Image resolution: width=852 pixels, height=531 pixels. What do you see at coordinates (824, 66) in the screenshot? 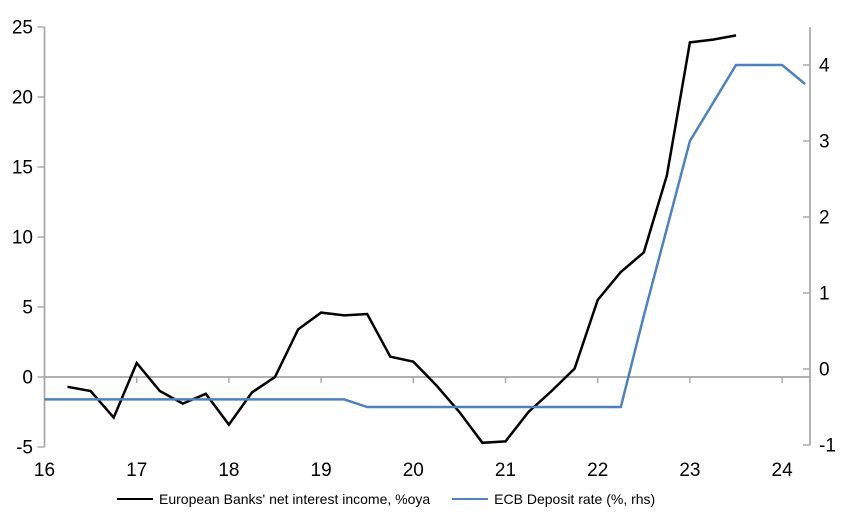
I see `right-axis-tick-label: 4` at bounding box center [824, 66].